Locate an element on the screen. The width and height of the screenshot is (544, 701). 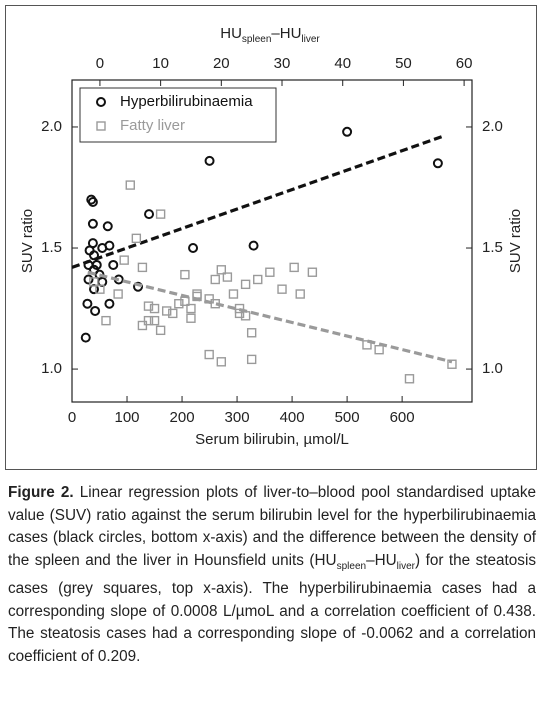
x2-tick-label: 10 is located at coordinates (160, 63).